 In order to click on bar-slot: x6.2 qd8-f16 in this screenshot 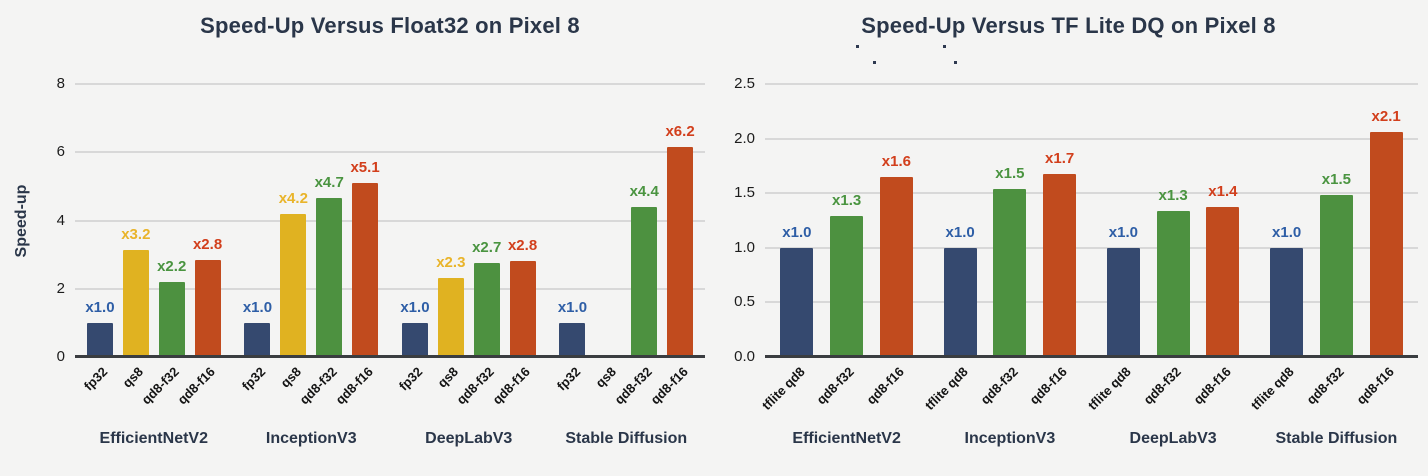, I will do `click(672, 245)`.